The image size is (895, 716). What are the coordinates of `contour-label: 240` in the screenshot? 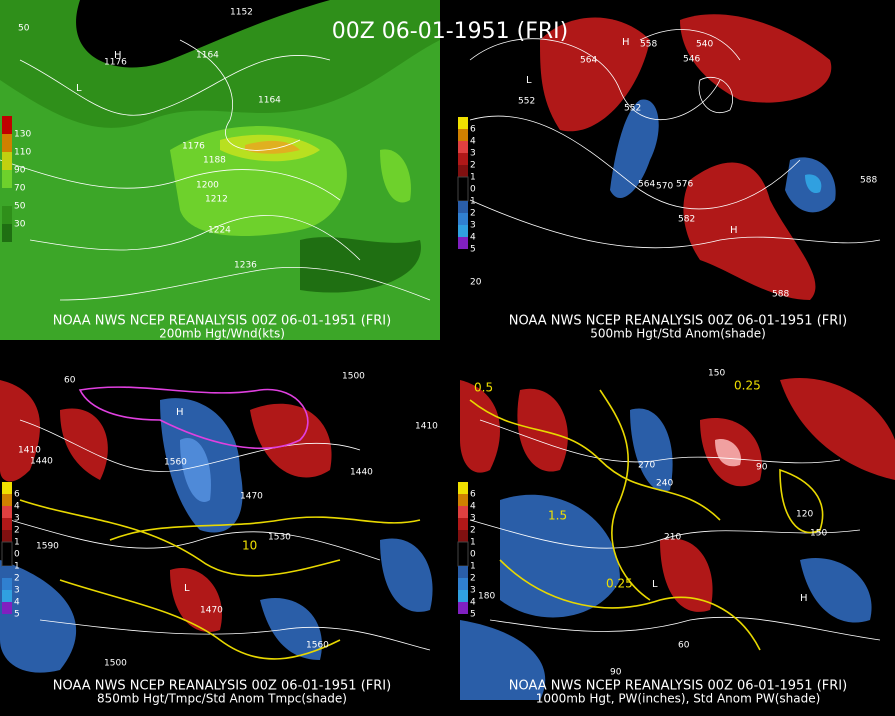 It's located at (664, 484).